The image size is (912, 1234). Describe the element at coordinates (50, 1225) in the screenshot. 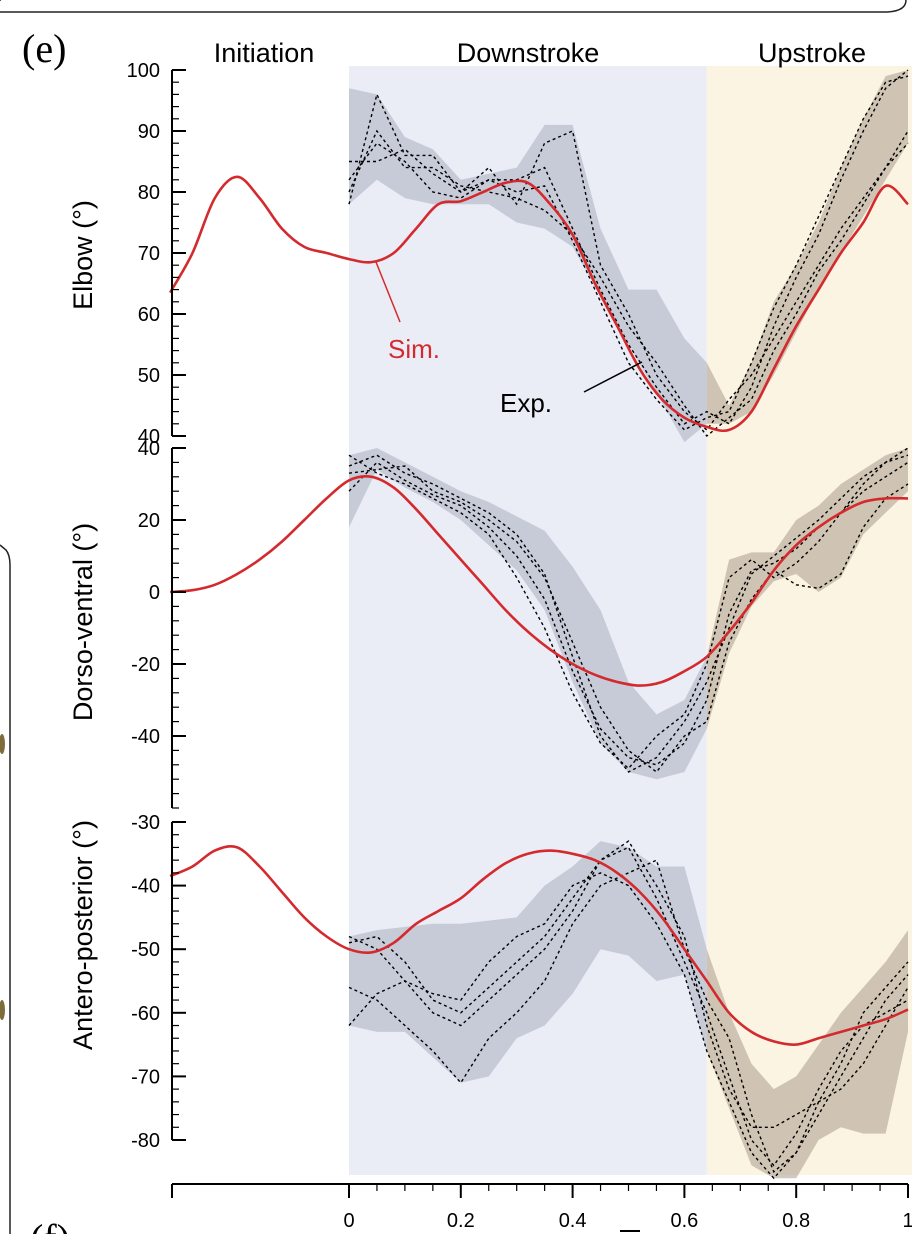

I see `panel-label-f: (f)` at that location.